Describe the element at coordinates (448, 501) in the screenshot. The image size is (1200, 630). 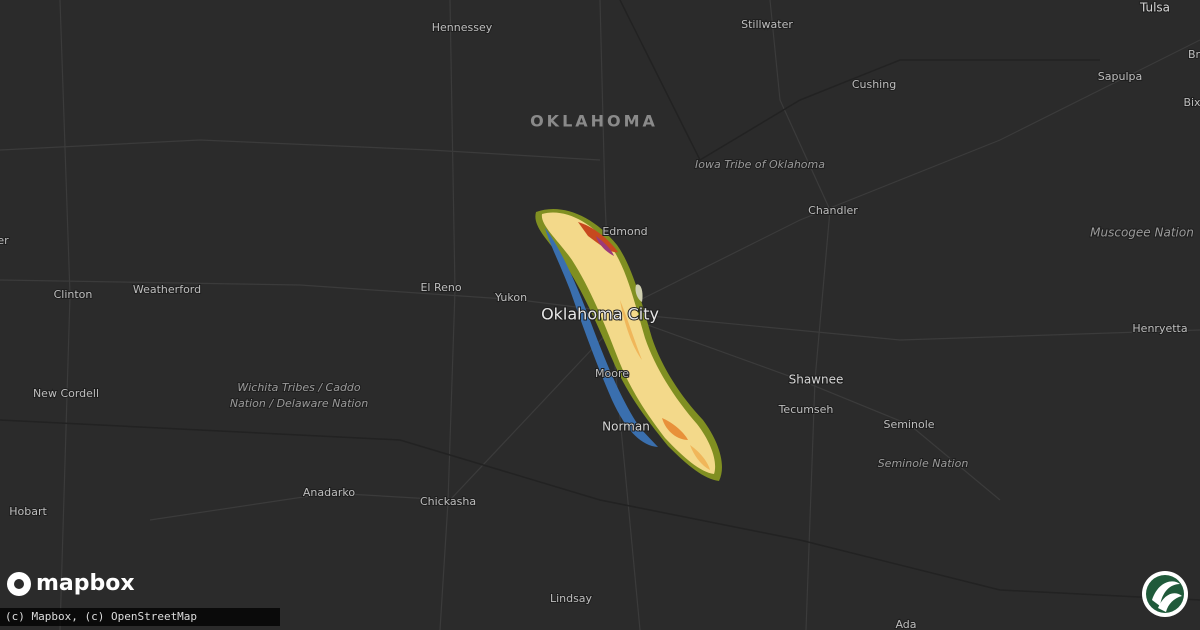
I see `place-label: Chickasha` at that location.